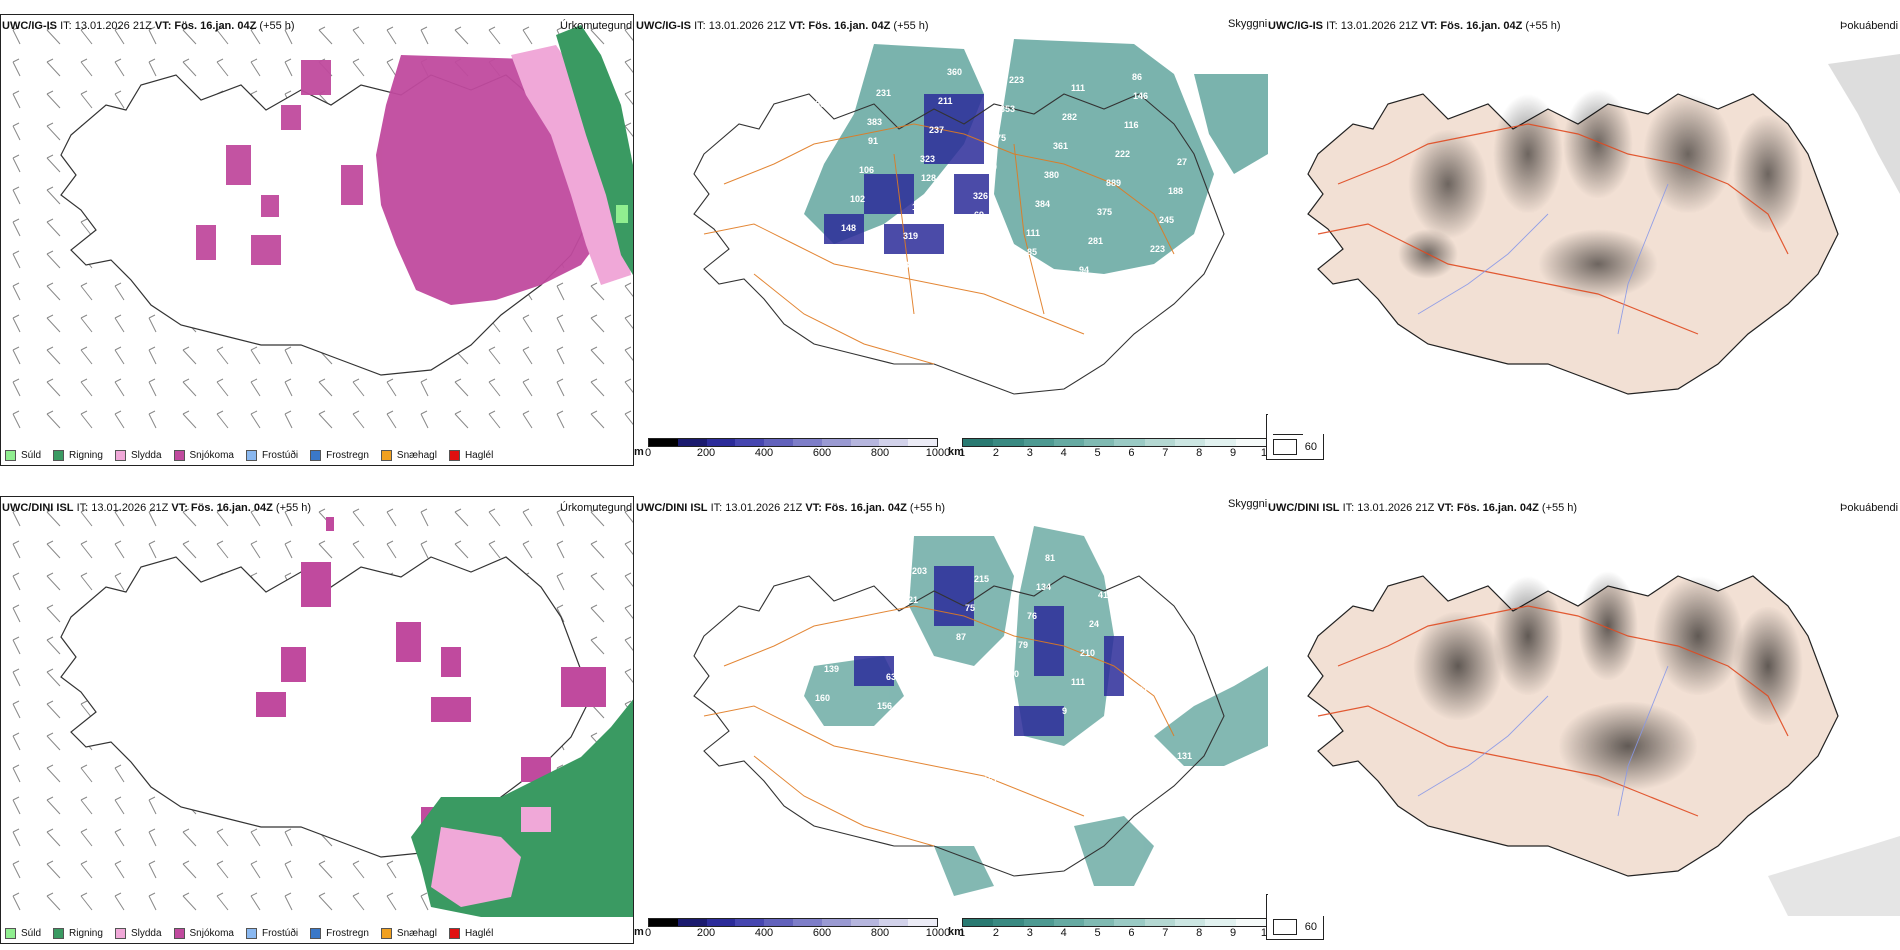 This screenshot has height=950, width=1900. Describe the element at coordinates (271, 933) in the screenshot. I see `legend-item: Frostúði` at that location.